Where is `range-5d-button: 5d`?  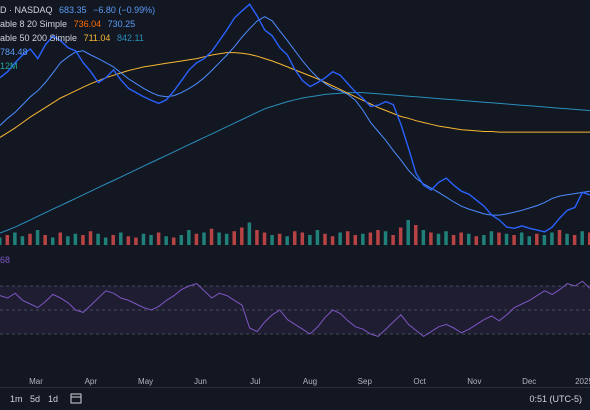 range-5d-button: 5d is located at coordinates (35, 399).